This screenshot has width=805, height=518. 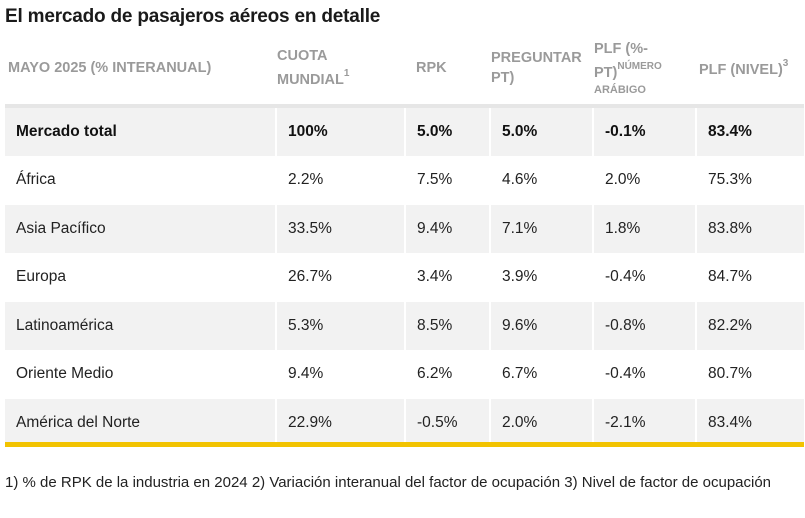 I want to click on cell-plf-pt: 2.0%, so click(x=643, y=180).